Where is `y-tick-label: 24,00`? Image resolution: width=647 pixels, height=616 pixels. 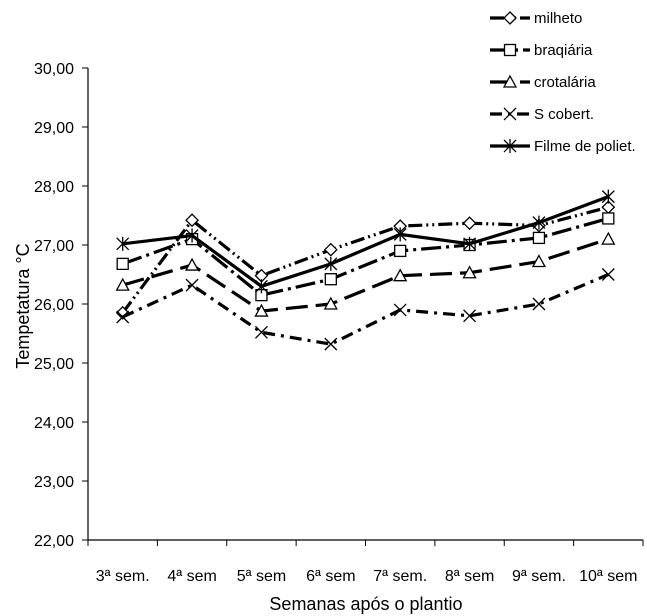
y-tick-label: 24,00 is located at coordinates (54, 423).